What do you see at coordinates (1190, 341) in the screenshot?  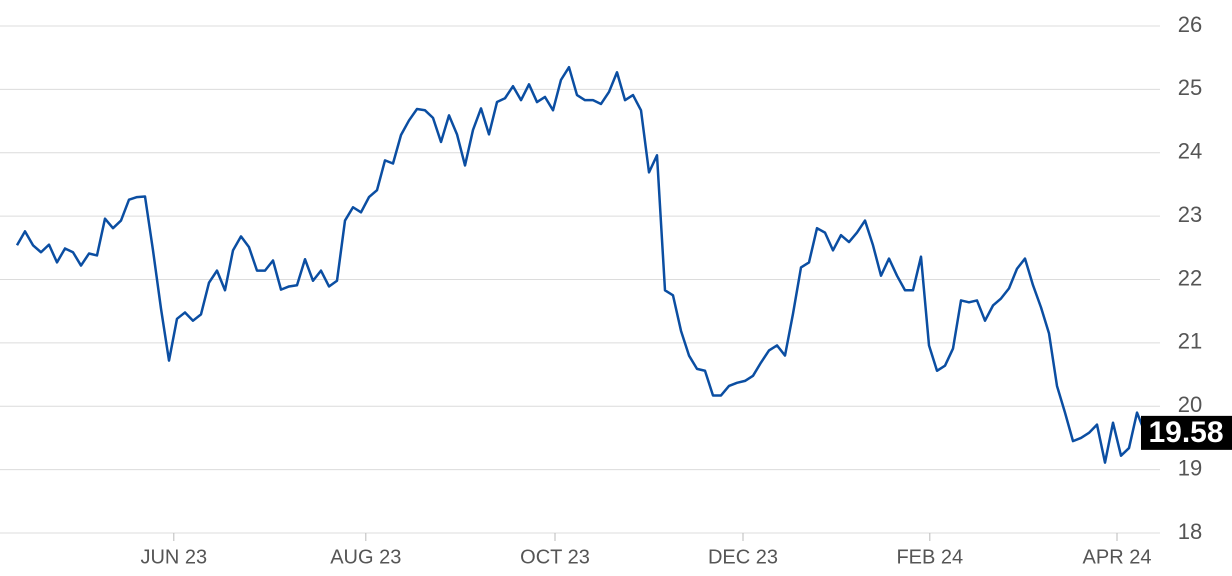 I see `y-tick-label: 21` at bounding box center [1190, 341].